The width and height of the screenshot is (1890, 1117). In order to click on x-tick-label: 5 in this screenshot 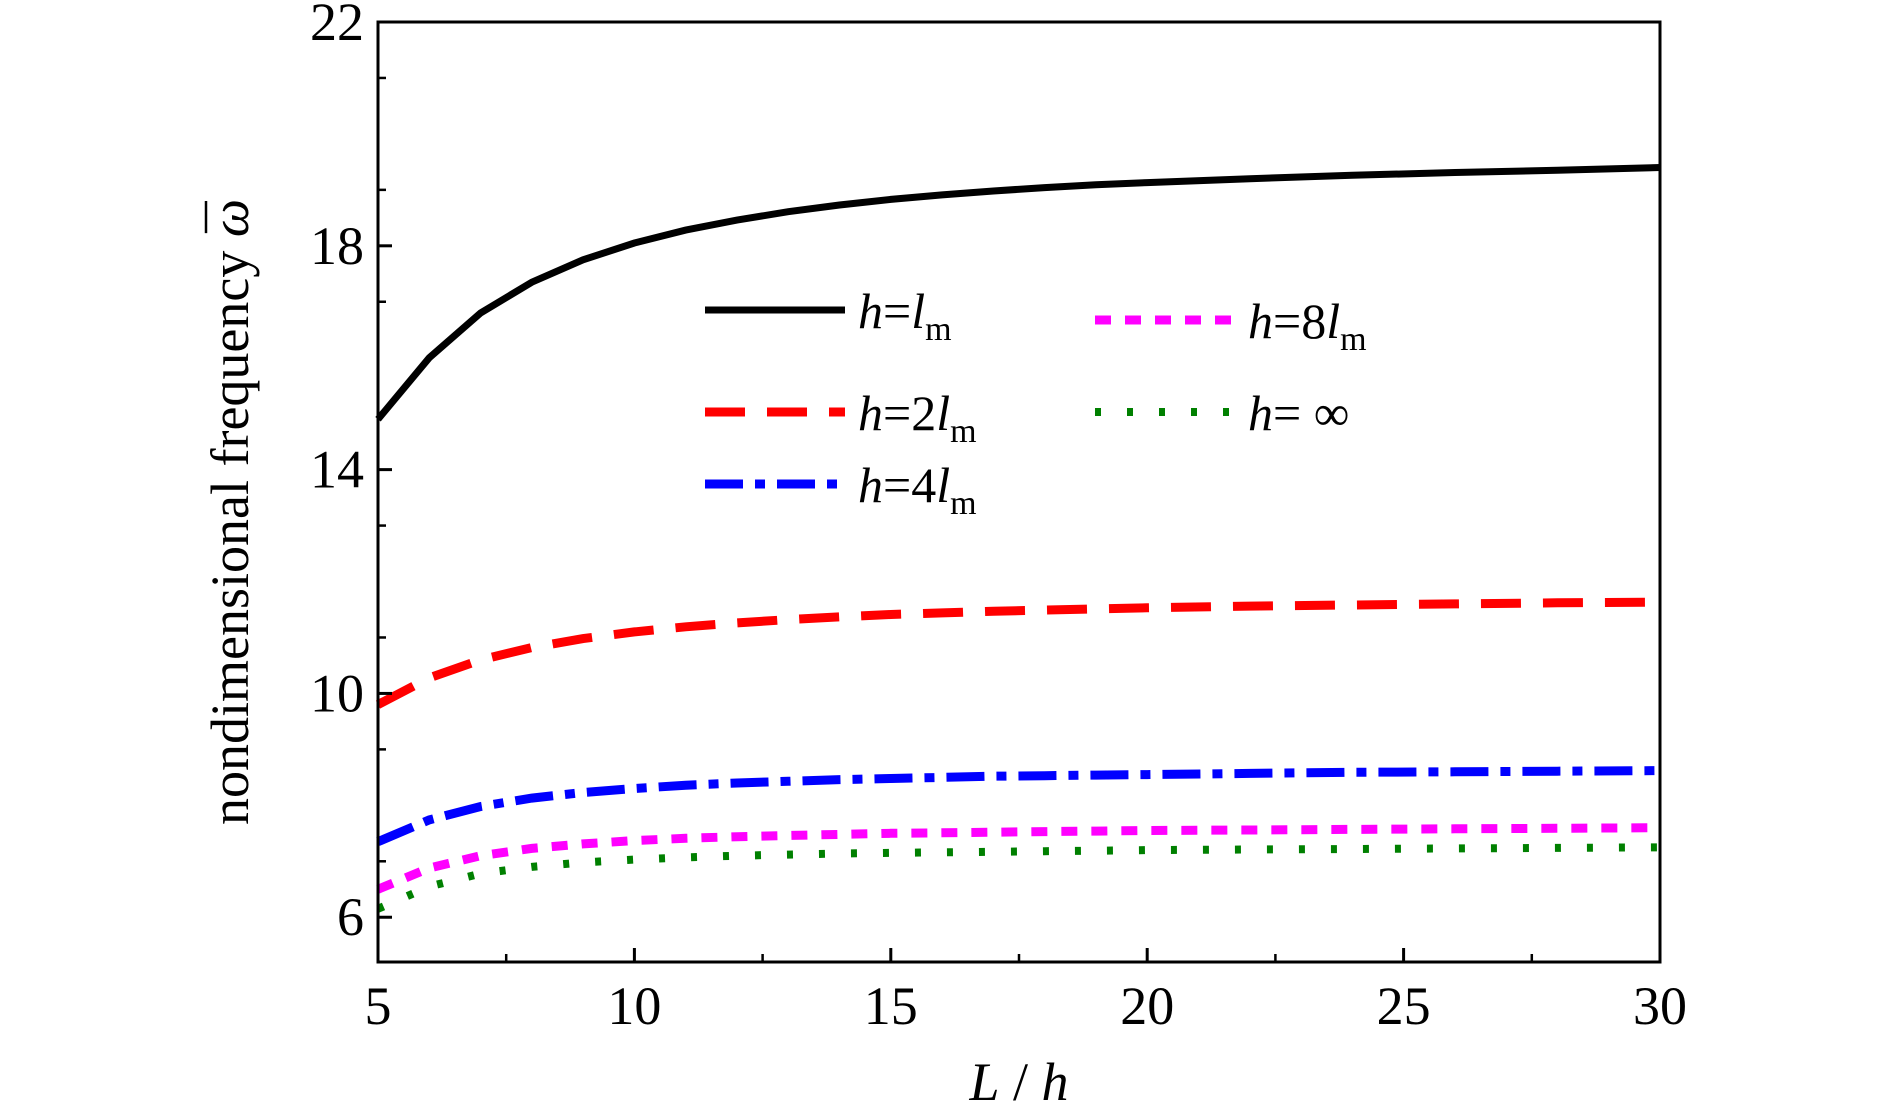, I will do `click(378, 1006)`.